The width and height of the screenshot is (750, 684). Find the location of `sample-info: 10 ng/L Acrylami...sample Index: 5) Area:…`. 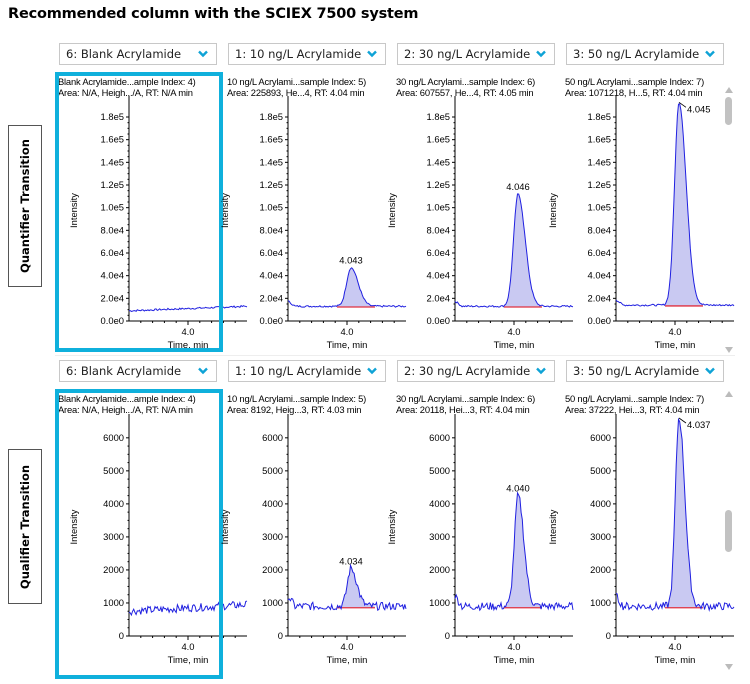

sample-info: 10 ng/L Acrylami...sample Index: 5) Area:… is located at coordinates (296, 87).